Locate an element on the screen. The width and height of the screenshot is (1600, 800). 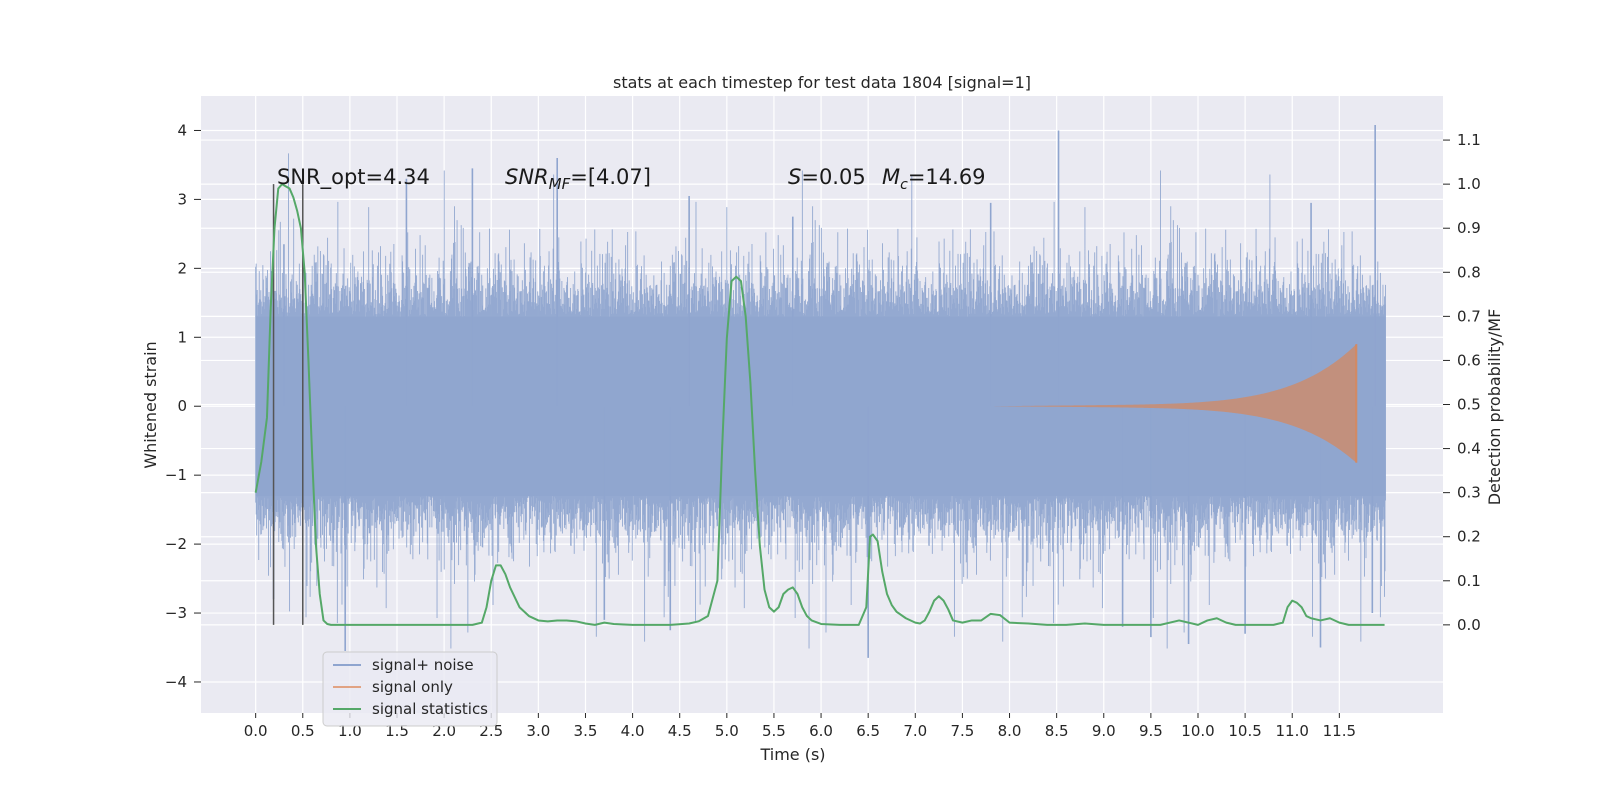
x-tick-label: 0.5 is located at coordinates (303, 731).